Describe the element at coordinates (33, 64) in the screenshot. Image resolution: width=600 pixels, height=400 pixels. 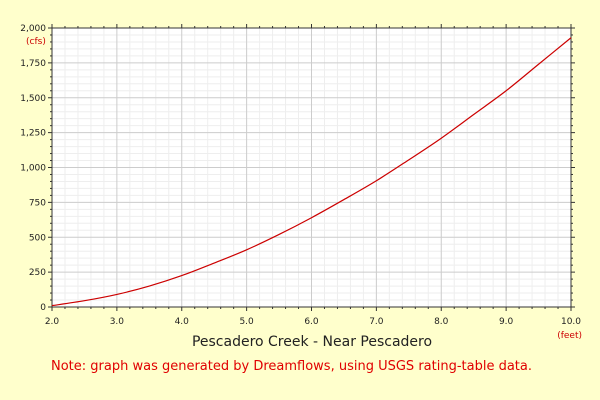
I see `y-tick-label: 1,750` at that location.